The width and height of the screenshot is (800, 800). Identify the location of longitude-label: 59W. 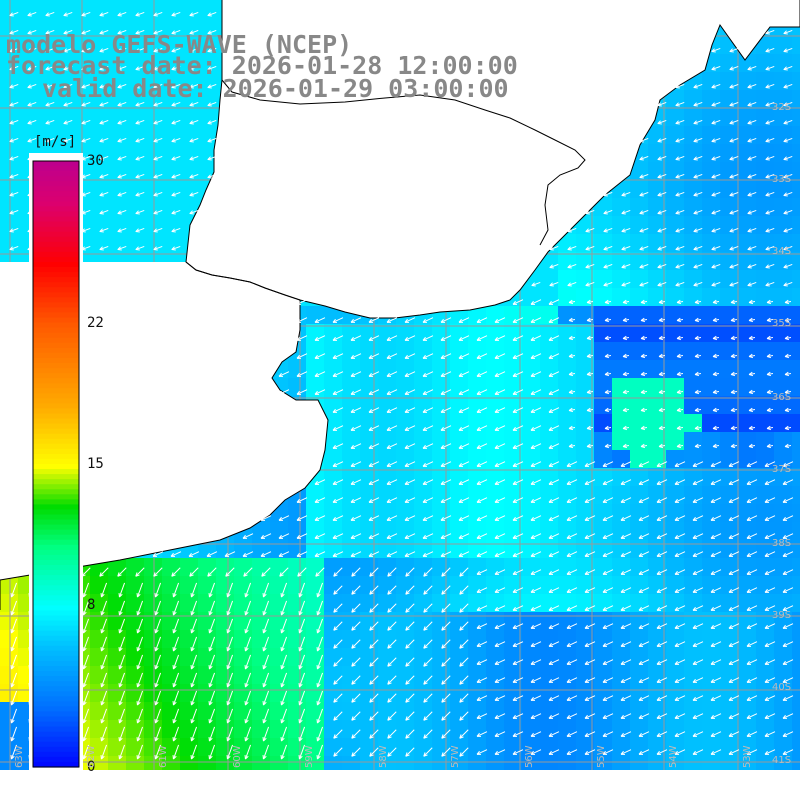
(309, 756).